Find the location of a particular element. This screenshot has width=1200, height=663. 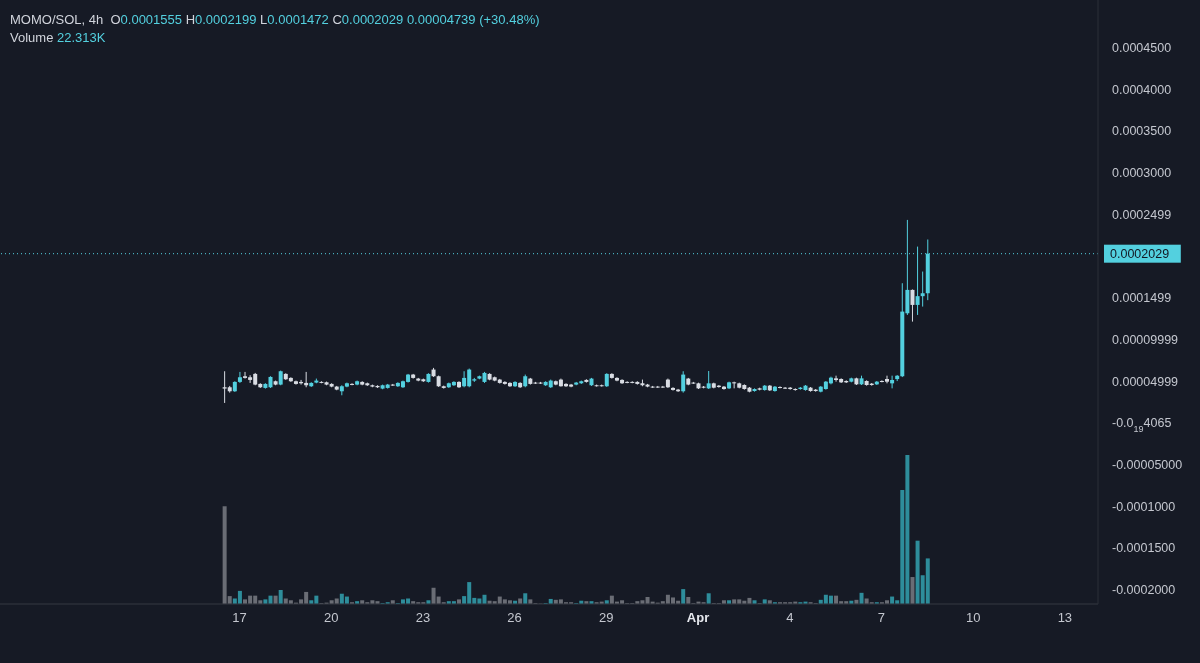

y-tick-label: 0.0003000 is located at coordinates (1142, 173).